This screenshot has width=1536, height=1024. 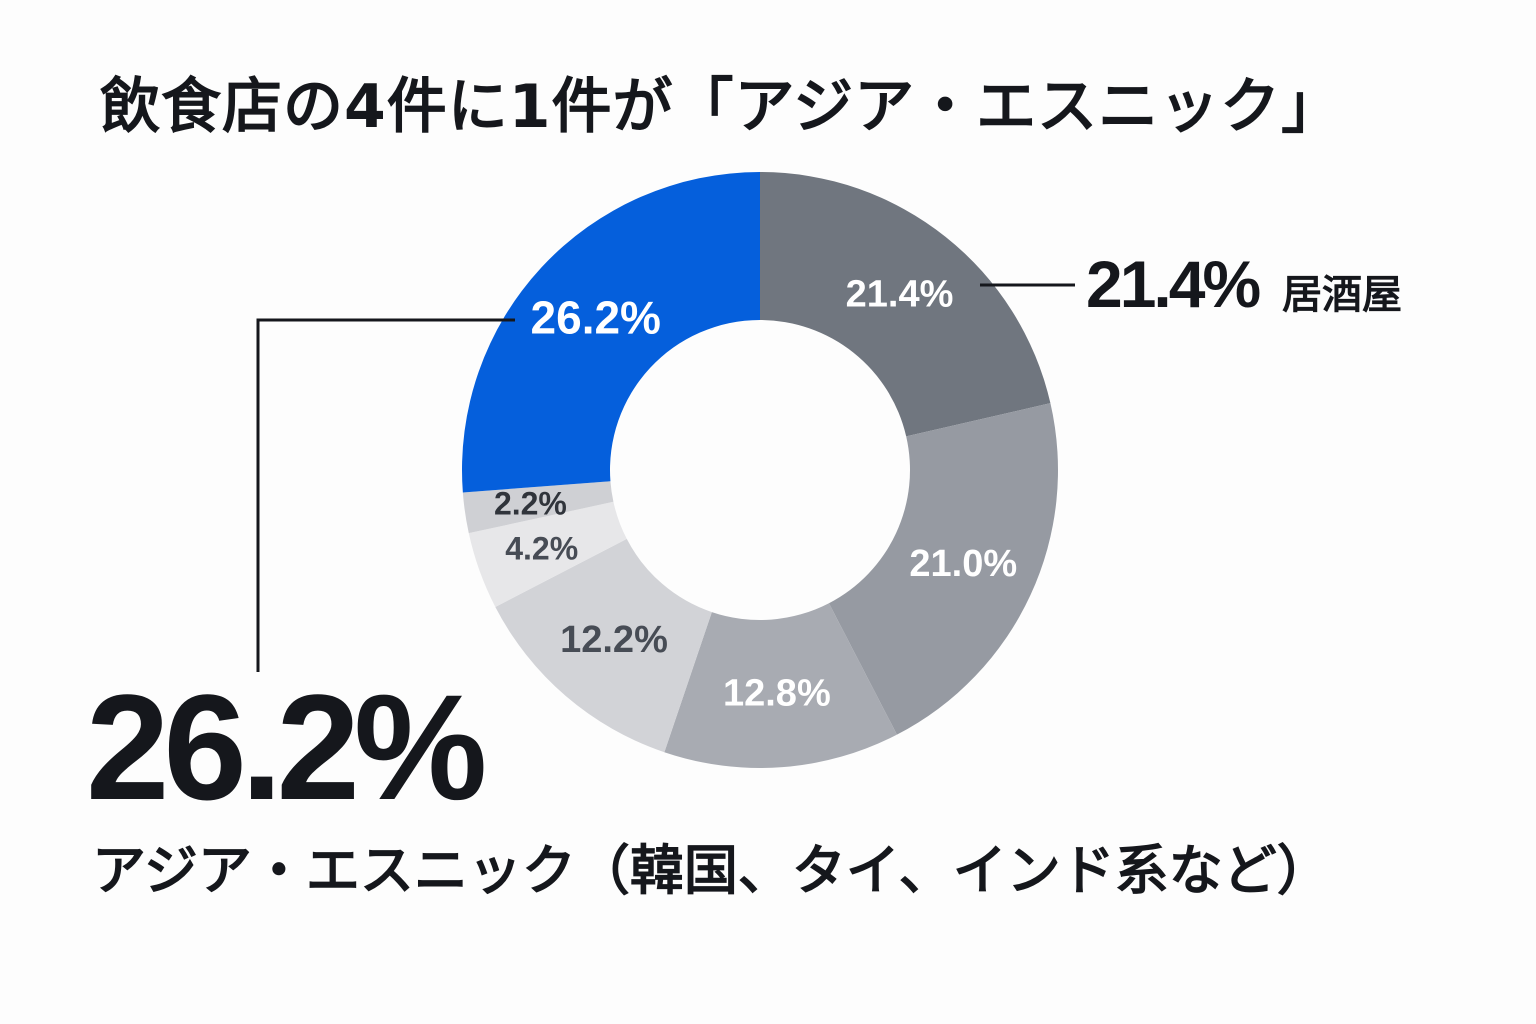 I want to click on highlight-value: 26.2%, so click(x=286, y=747).